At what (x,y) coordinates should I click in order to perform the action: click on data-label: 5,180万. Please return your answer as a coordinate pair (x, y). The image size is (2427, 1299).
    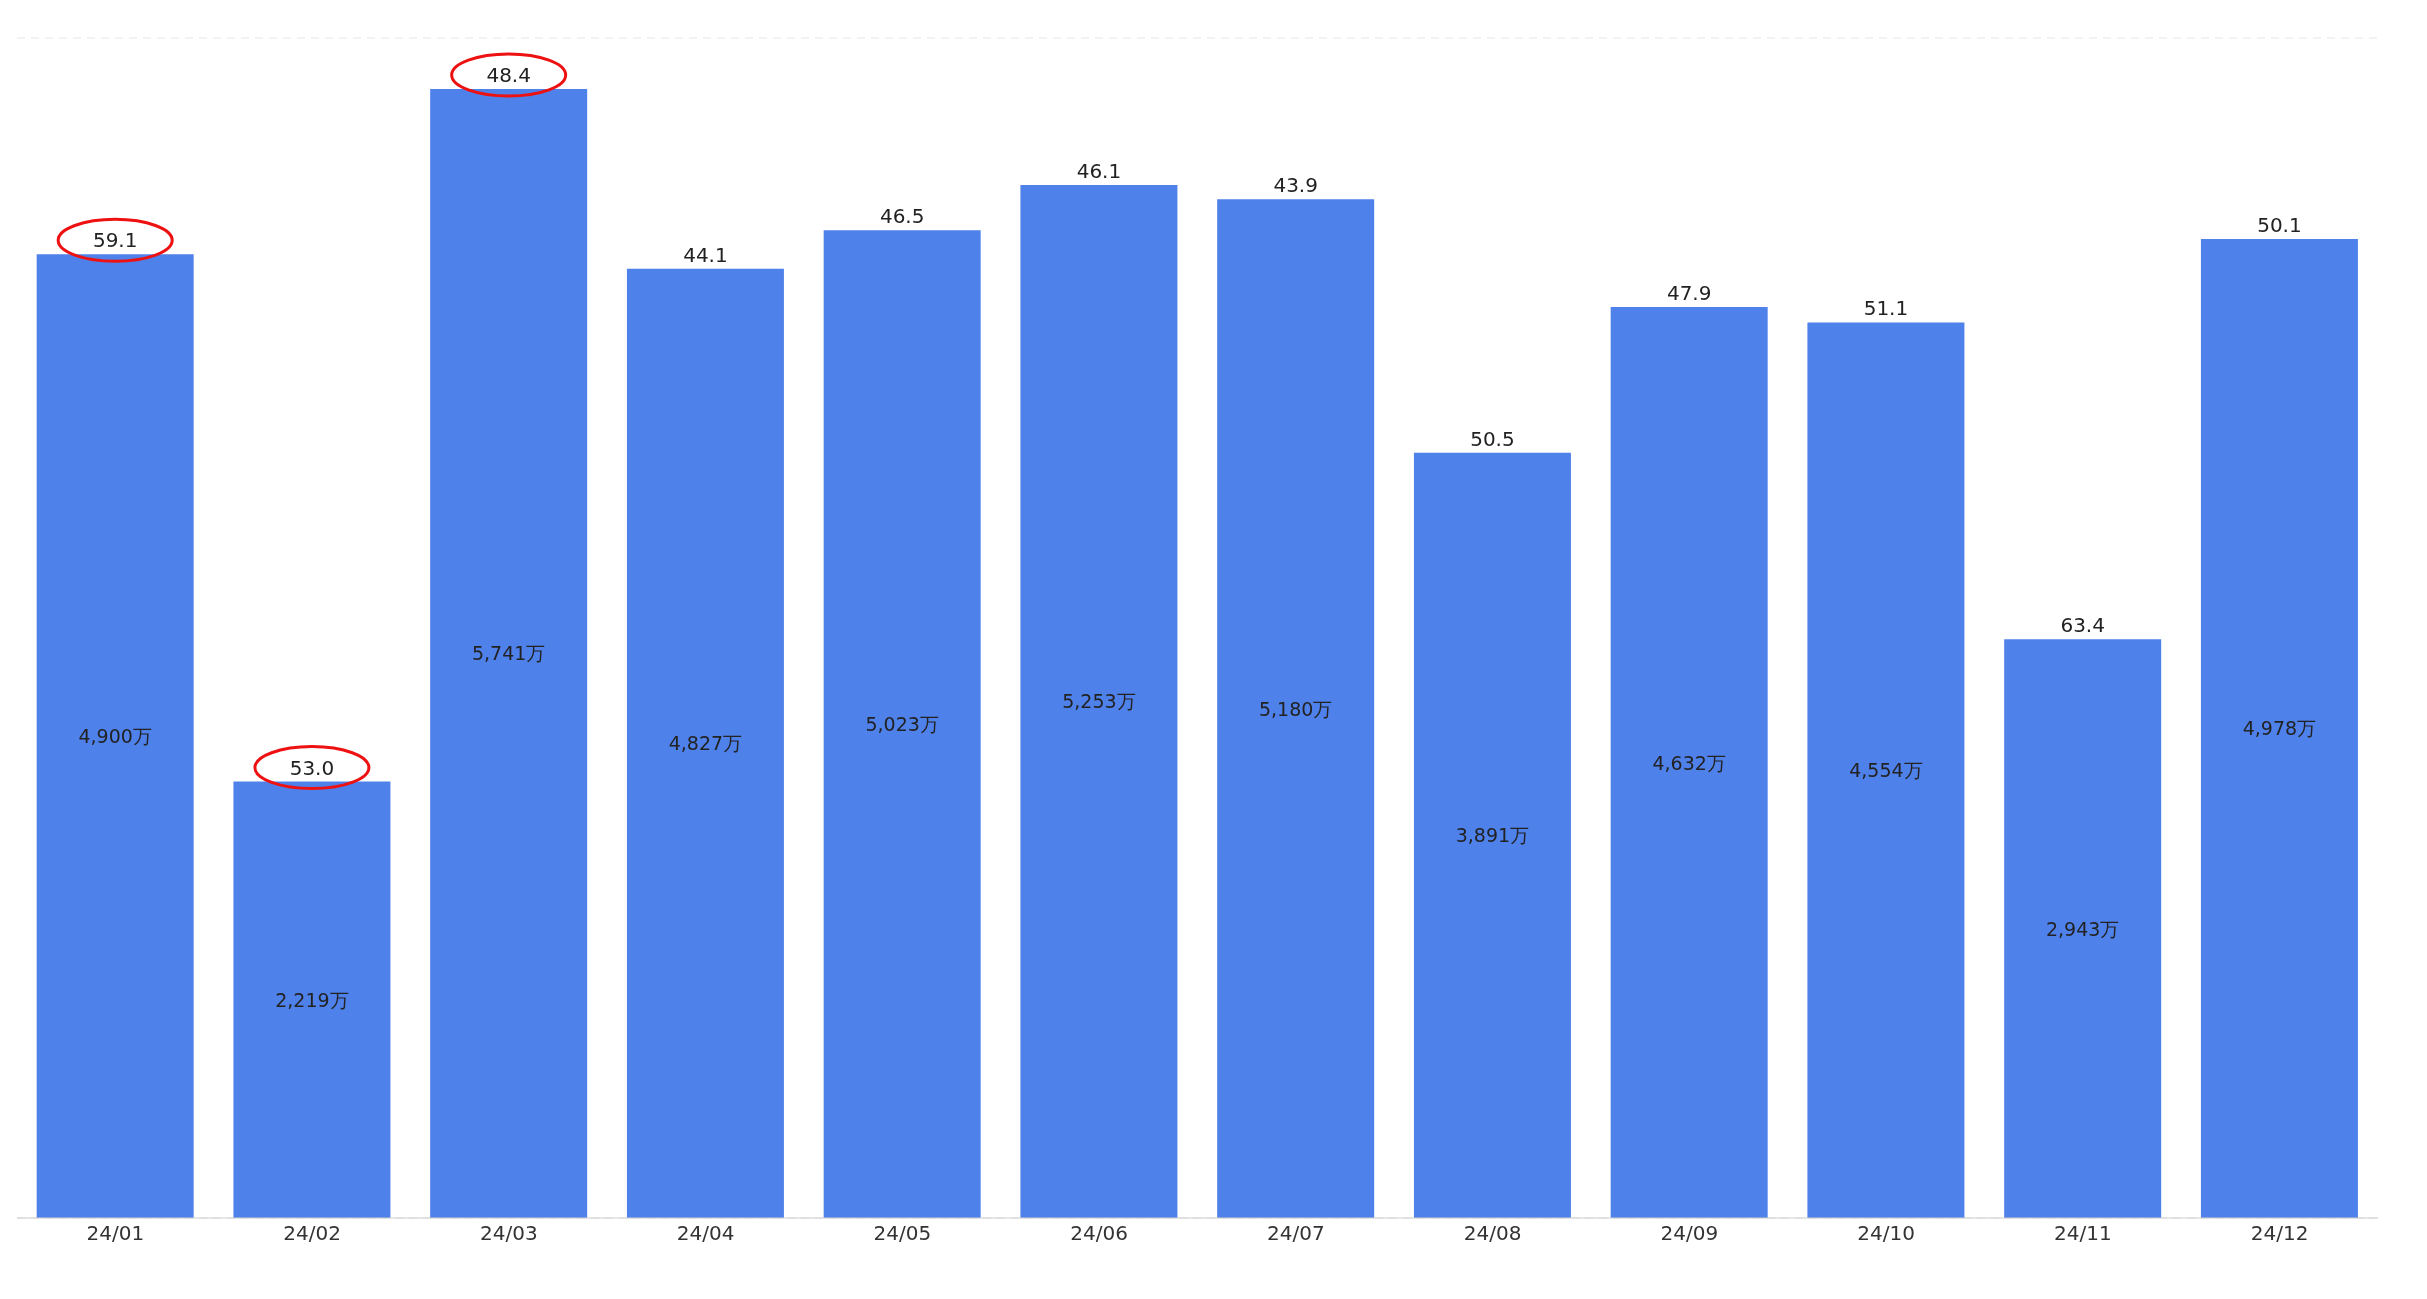
    Looking at the image, I should click on (1295, 708).